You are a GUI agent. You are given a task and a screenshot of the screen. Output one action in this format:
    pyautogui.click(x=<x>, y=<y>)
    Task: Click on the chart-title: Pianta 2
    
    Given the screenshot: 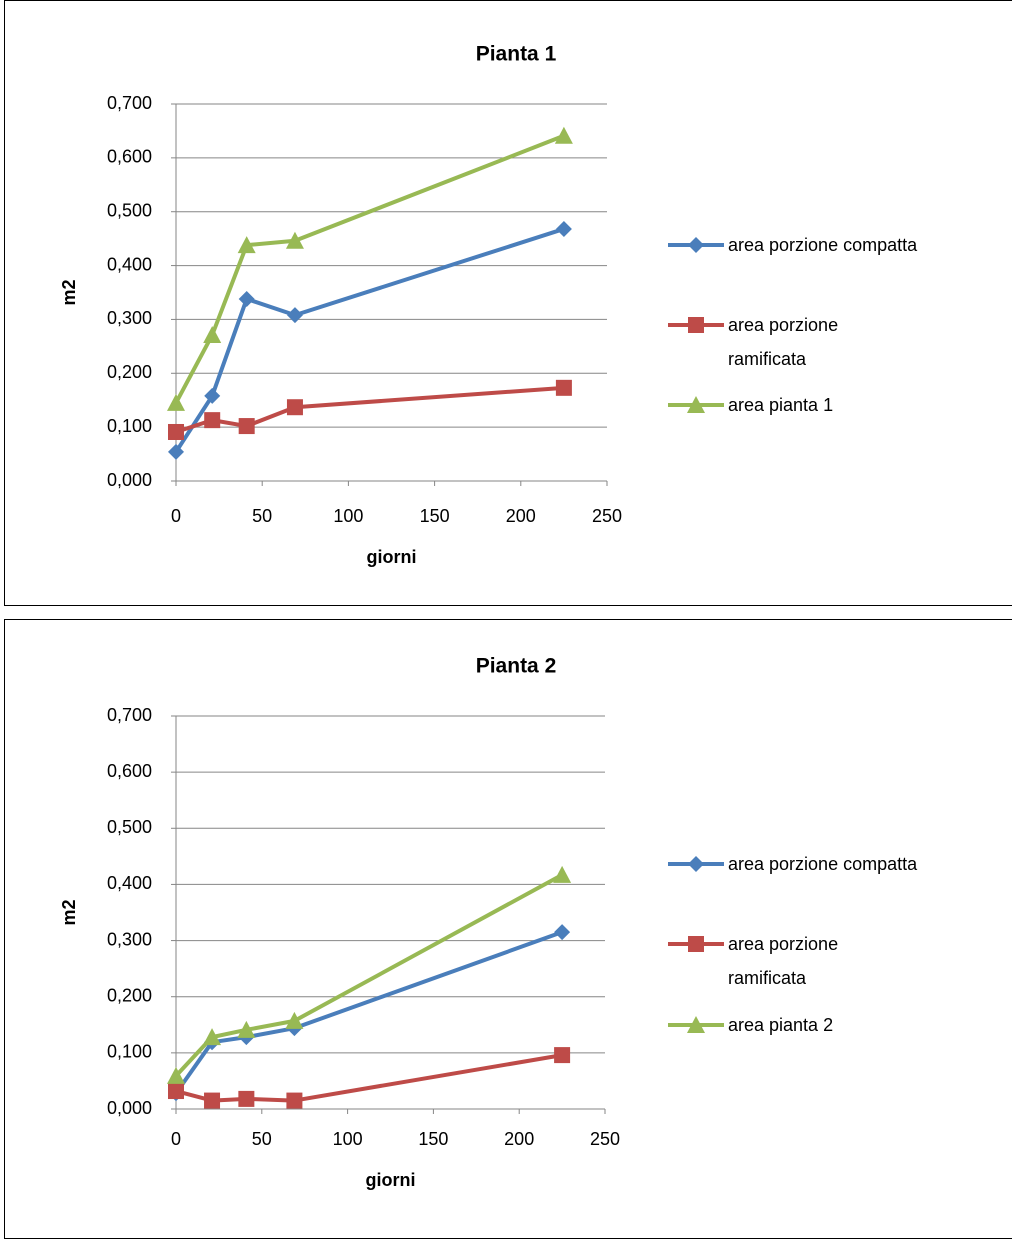 What is the action you would take?
    pyautogui.click(x=516, y=666)
    